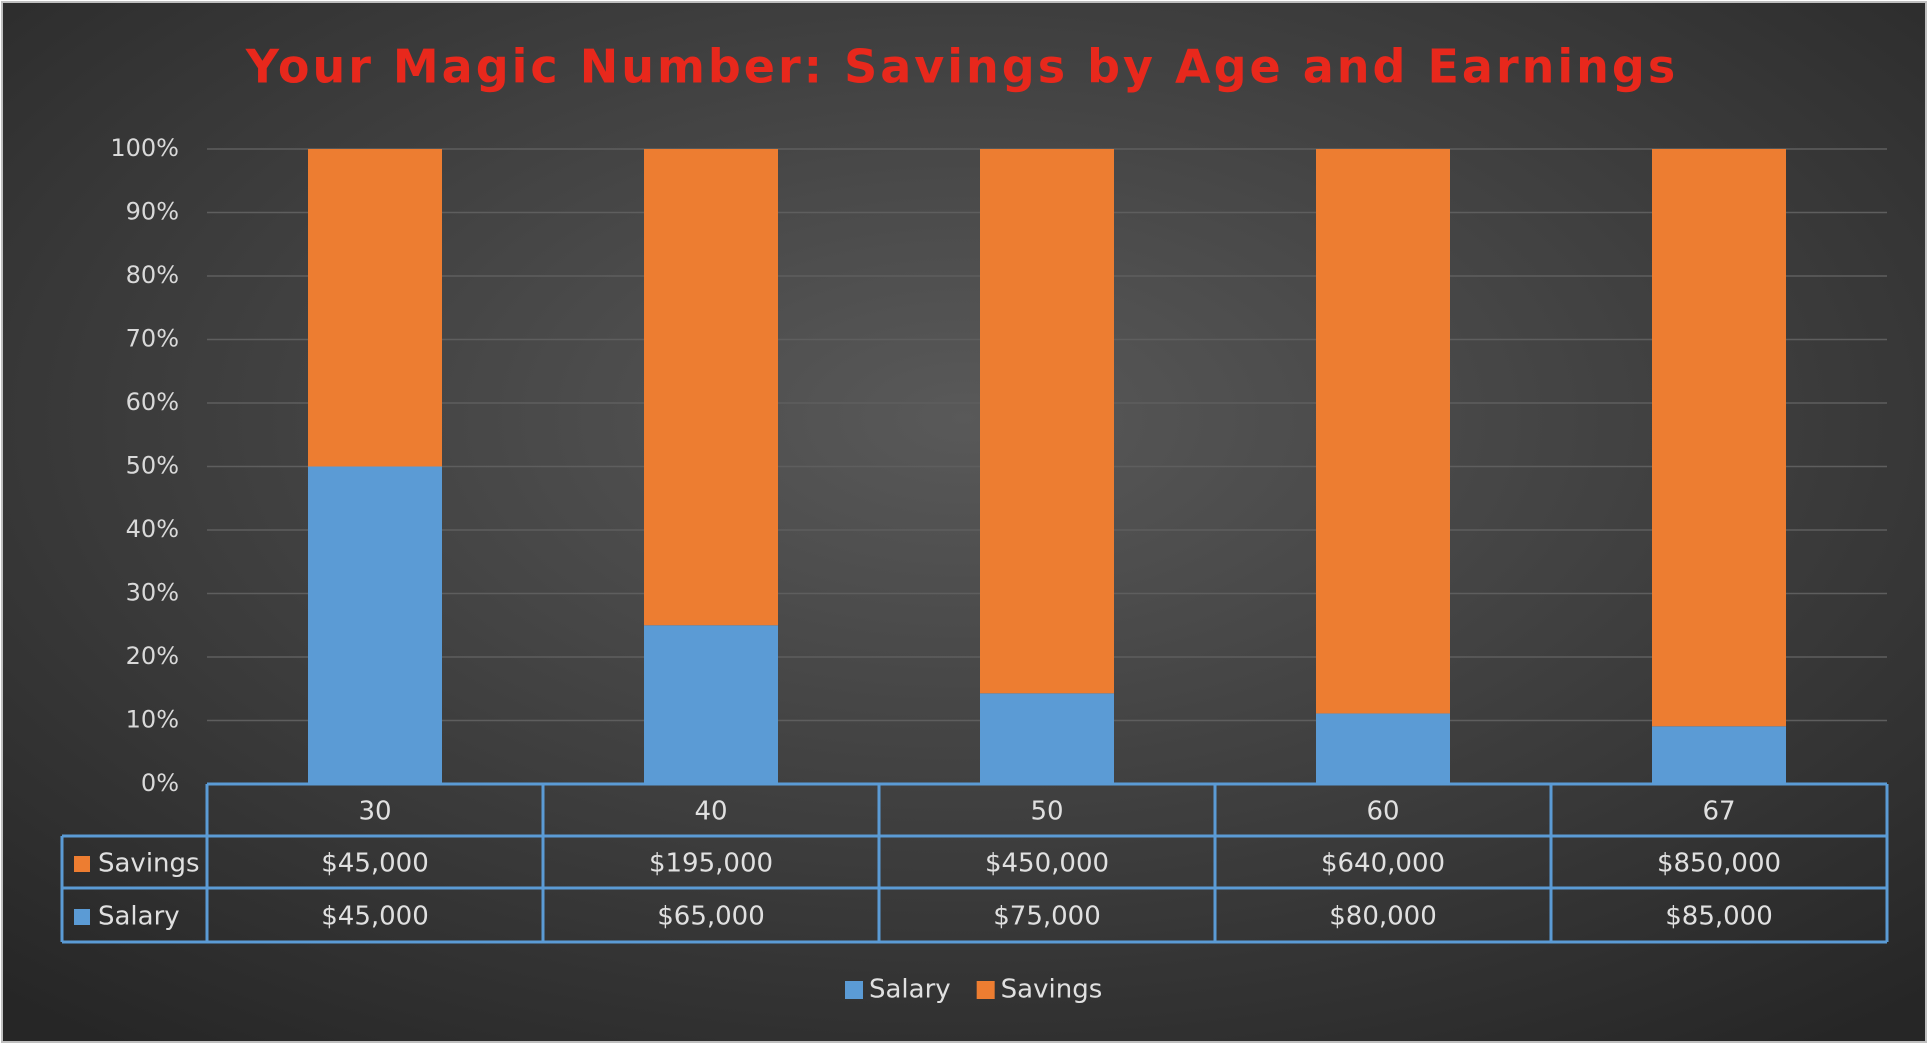 The width and height of the screenshot is (1930, 1046). What do you see at coordinates (710, 812) in the screenshot?
I see `x-tick-label: 40` at bounding box center [710, 812].